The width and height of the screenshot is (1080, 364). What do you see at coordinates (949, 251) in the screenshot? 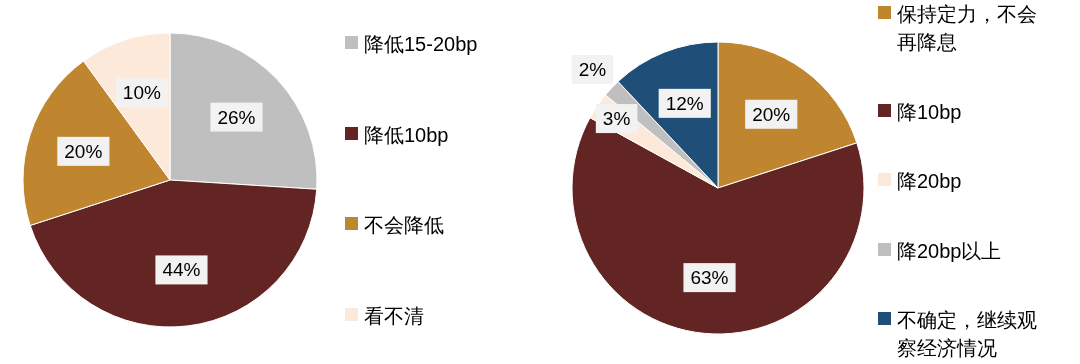
I see `legend-label: 降20bp以上` at bounding box center [949, 251].